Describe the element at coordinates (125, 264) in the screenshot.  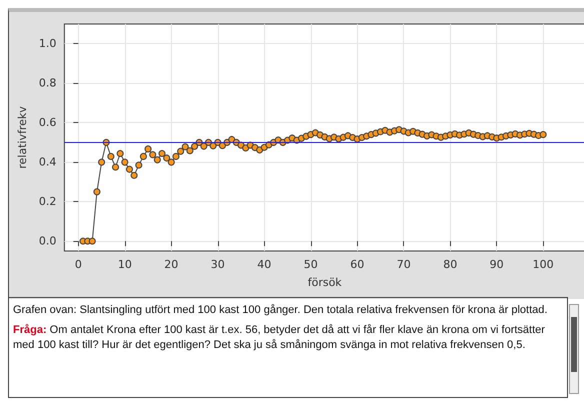
I see `x-tick-label: 10` at that location.